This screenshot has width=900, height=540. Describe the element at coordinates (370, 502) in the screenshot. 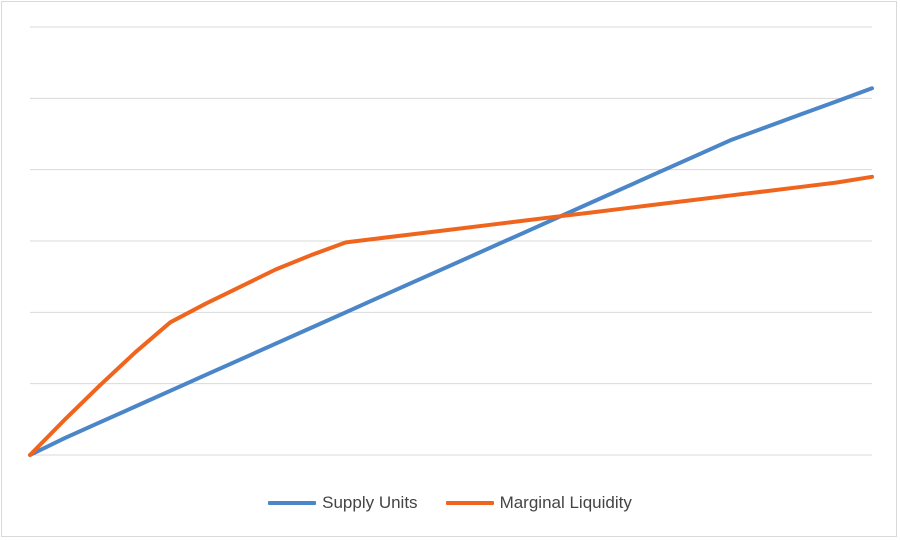

I see `legend-label-supply-units: Supply Units` at that location.